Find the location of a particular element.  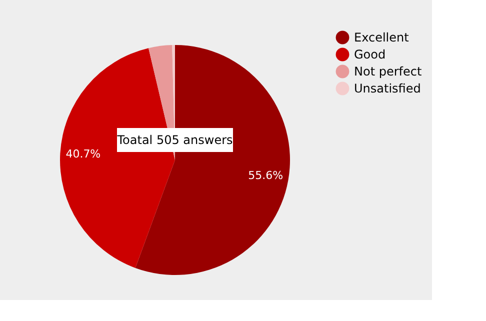

text: Toatal 505 answers is located at coordinates (174, 140).